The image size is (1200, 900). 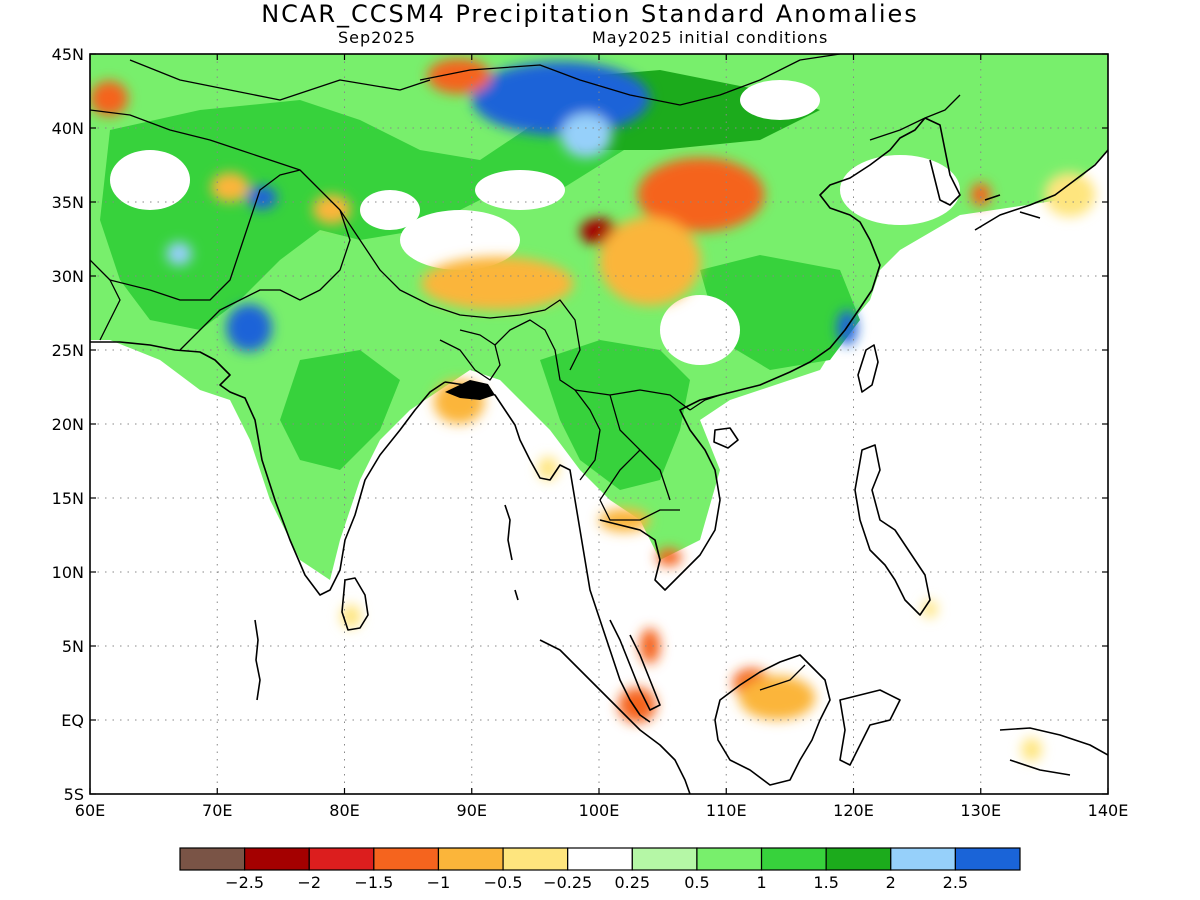 I want to click on x-tick-label: 100E, so click(x=599, y=810).